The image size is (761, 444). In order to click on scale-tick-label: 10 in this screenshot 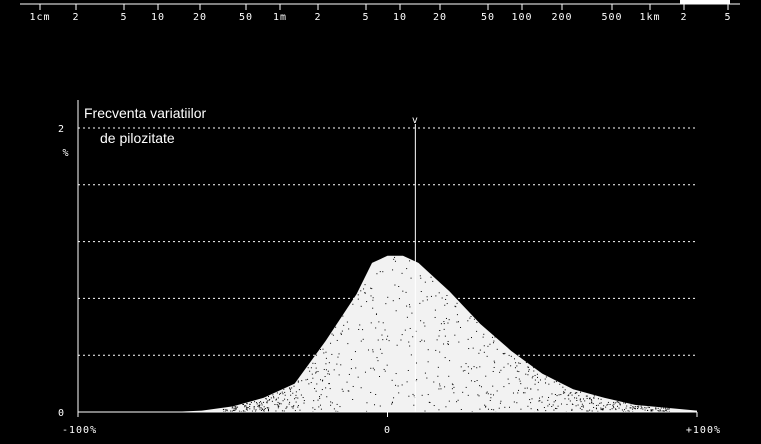, I will do `click(400, 17)`.